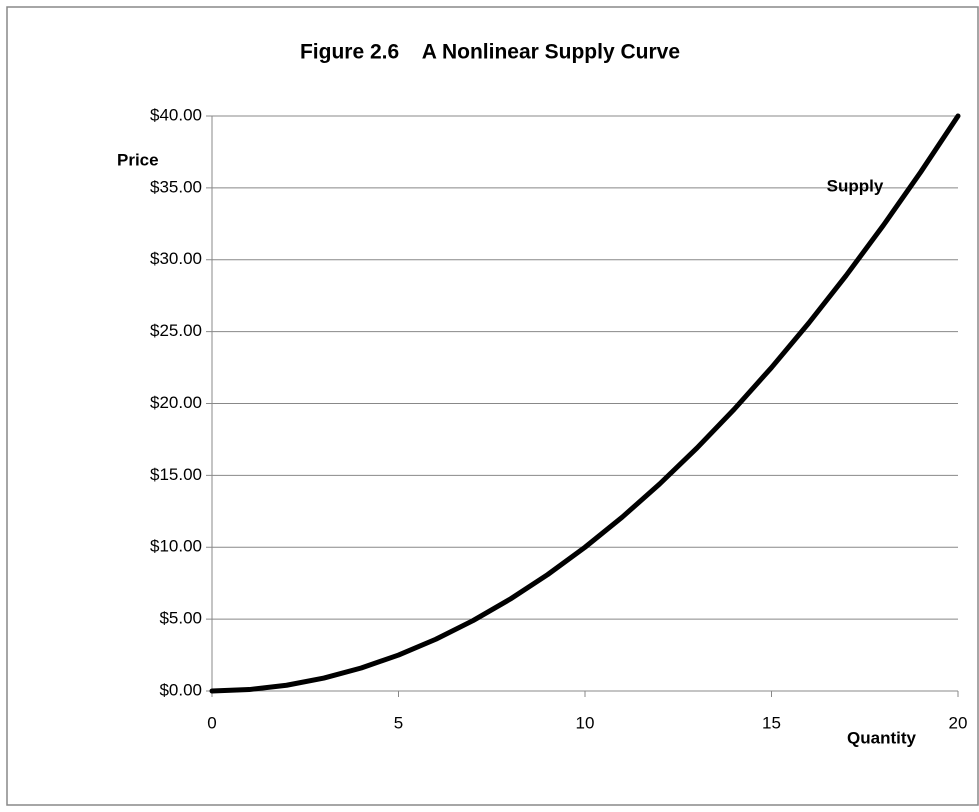 This screenshot has width=979, height=812. Describe the element at coordinates (176, 402) in the screenshot. I see `y-tick-label: $20.00` at that location.